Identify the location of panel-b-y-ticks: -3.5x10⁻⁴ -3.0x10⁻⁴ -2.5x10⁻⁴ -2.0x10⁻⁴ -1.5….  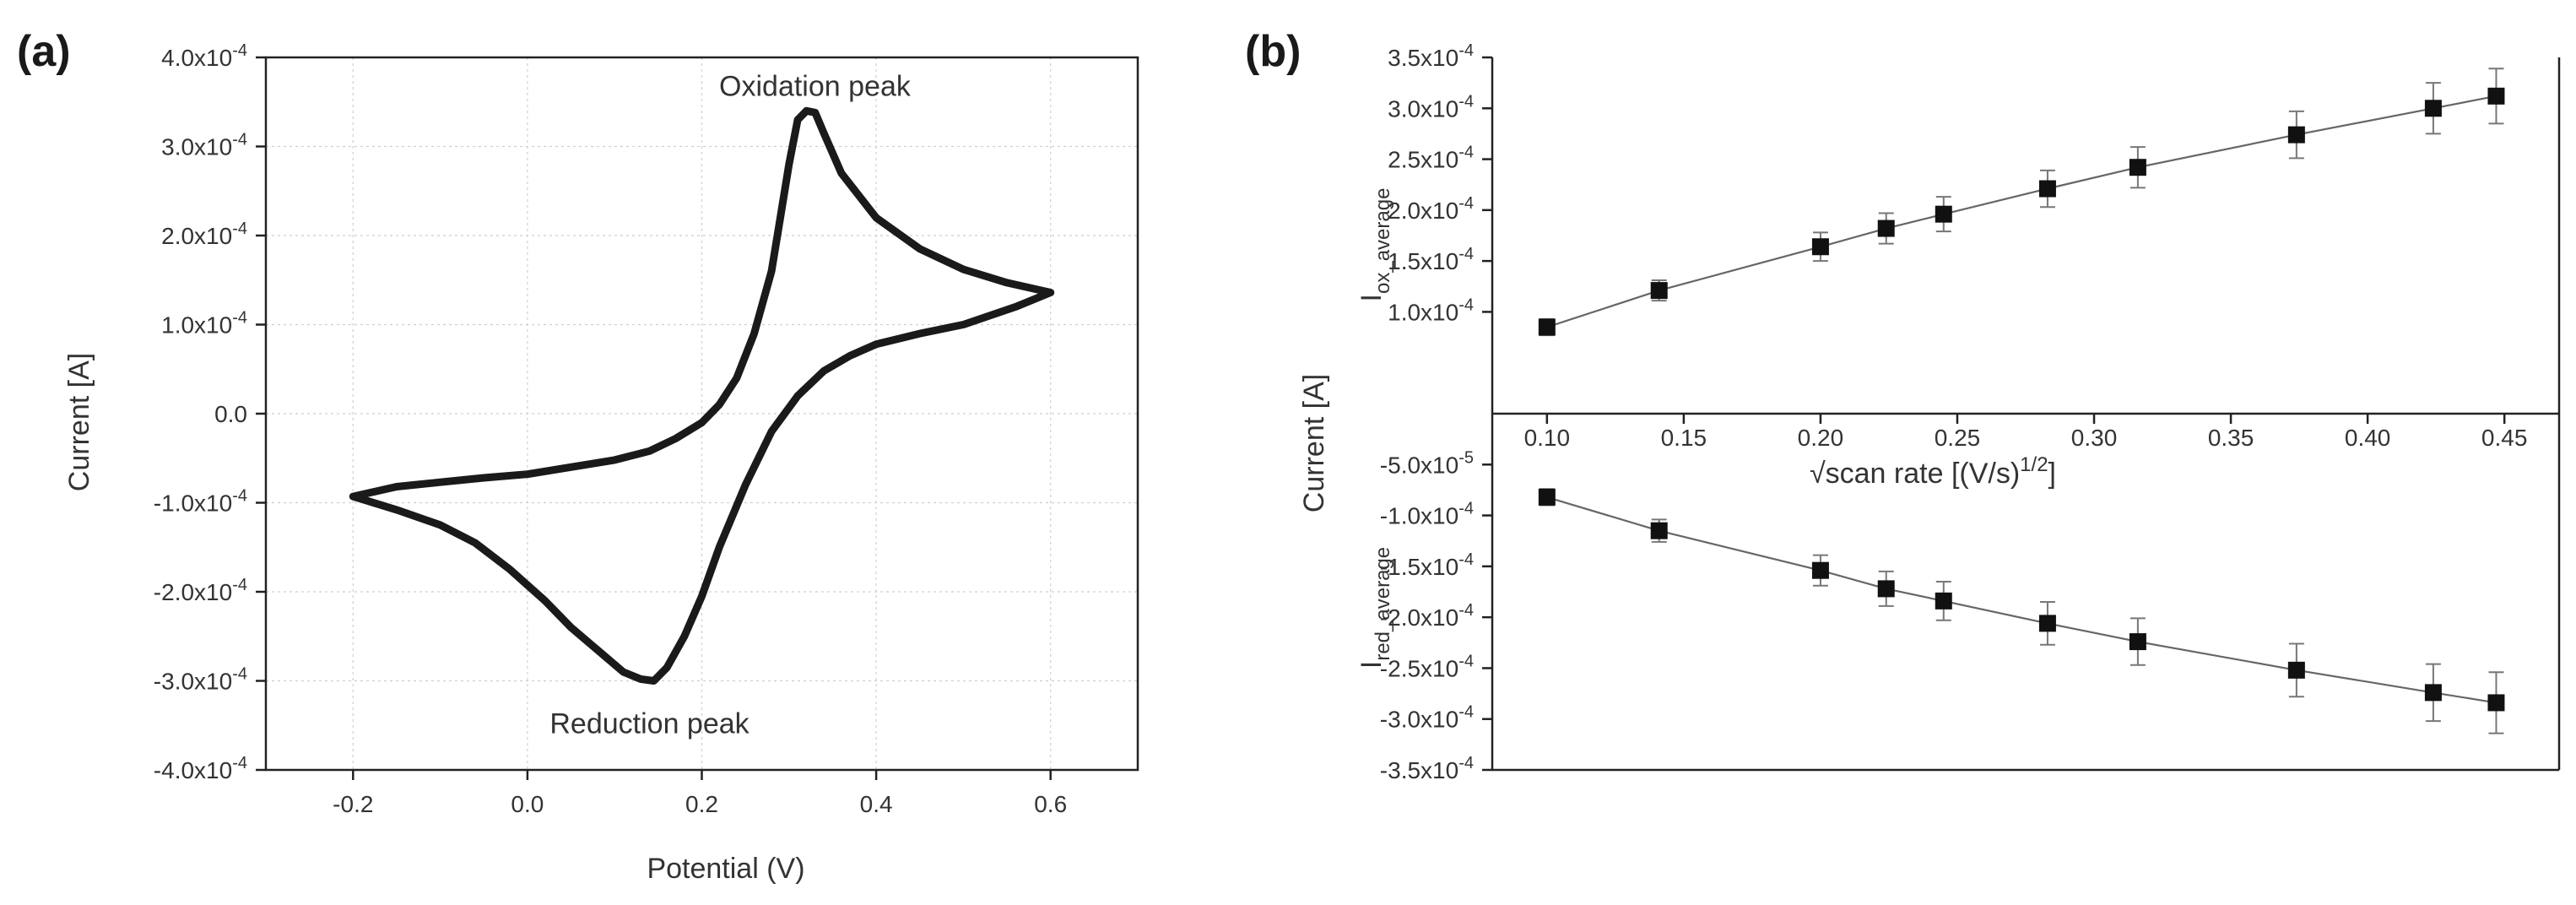
(1436, 412).